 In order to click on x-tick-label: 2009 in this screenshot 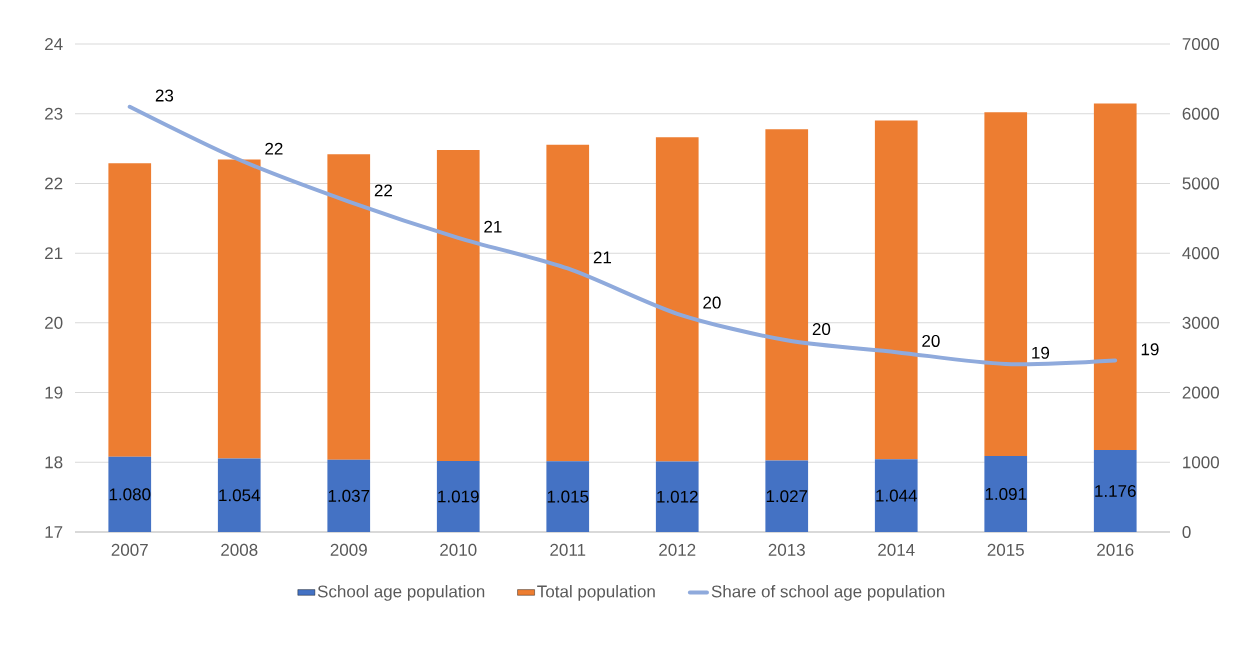, I will do `click(348, 549)`.